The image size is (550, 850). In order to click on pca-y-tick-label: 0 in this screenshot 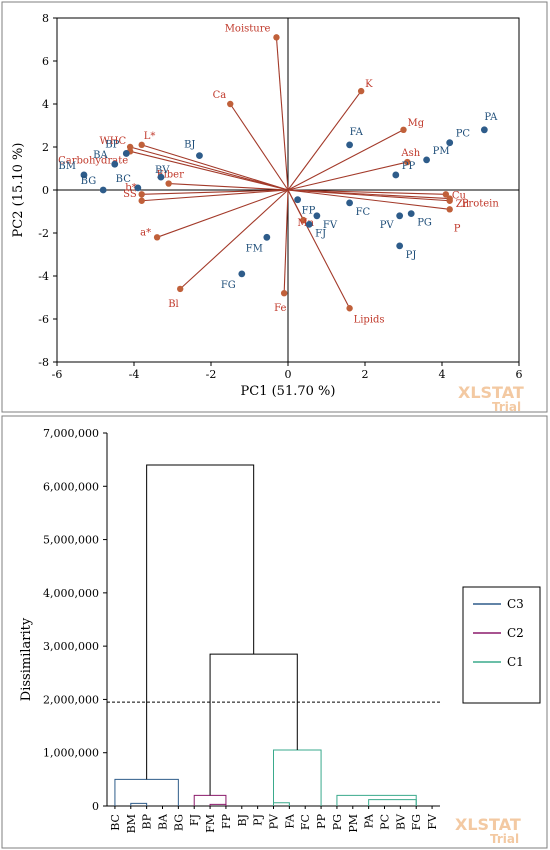, I will do `click(45, 190)`.